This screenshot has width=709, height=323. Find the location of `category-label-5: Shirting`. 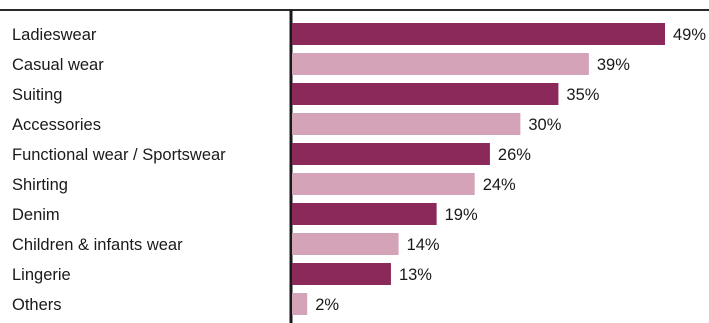

category-label-5: Shirting is located at coordinates (40, 185).